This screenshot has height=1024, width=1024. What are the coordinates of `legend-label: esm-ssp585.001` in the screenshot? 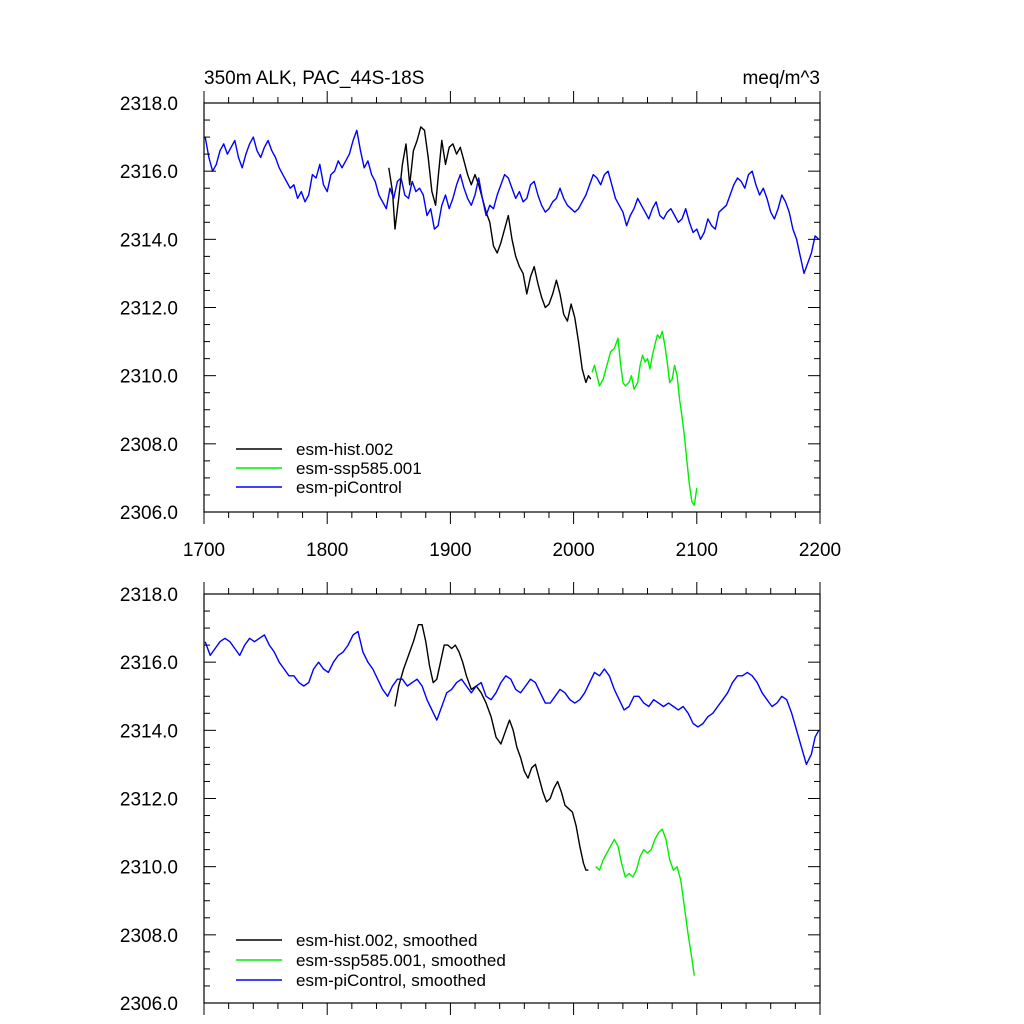 It's located at (359, 468).